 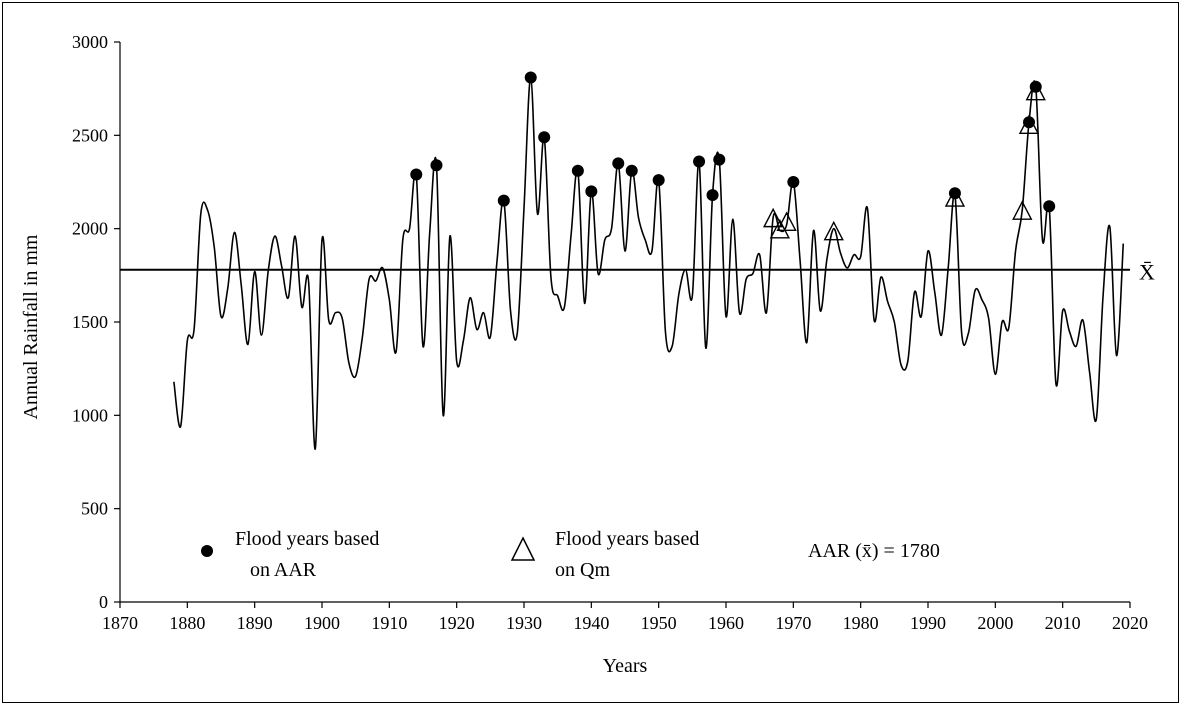 I want to click on legend-marker-aar, so click(x=207, y=551).